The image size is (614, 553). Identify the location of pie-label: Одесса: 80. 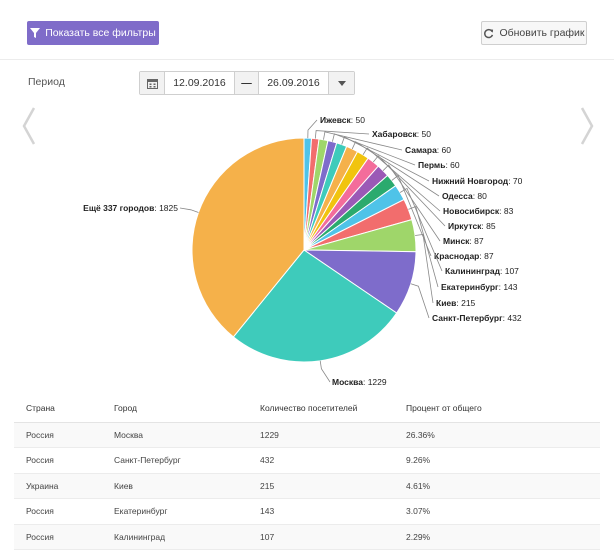
(464, 196).